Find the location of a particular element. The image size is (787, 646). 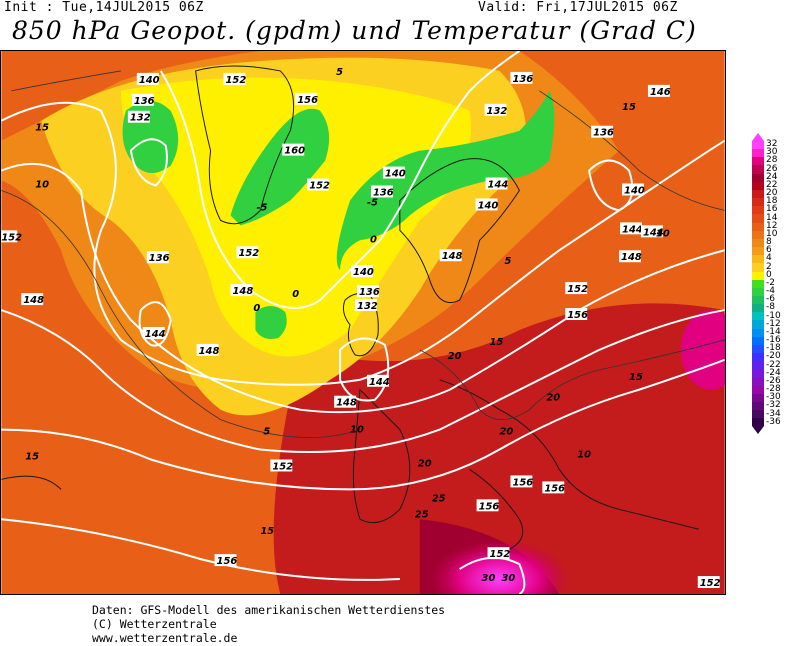

colorbar-tick-label: 10 is located at coordinates (772, 233).